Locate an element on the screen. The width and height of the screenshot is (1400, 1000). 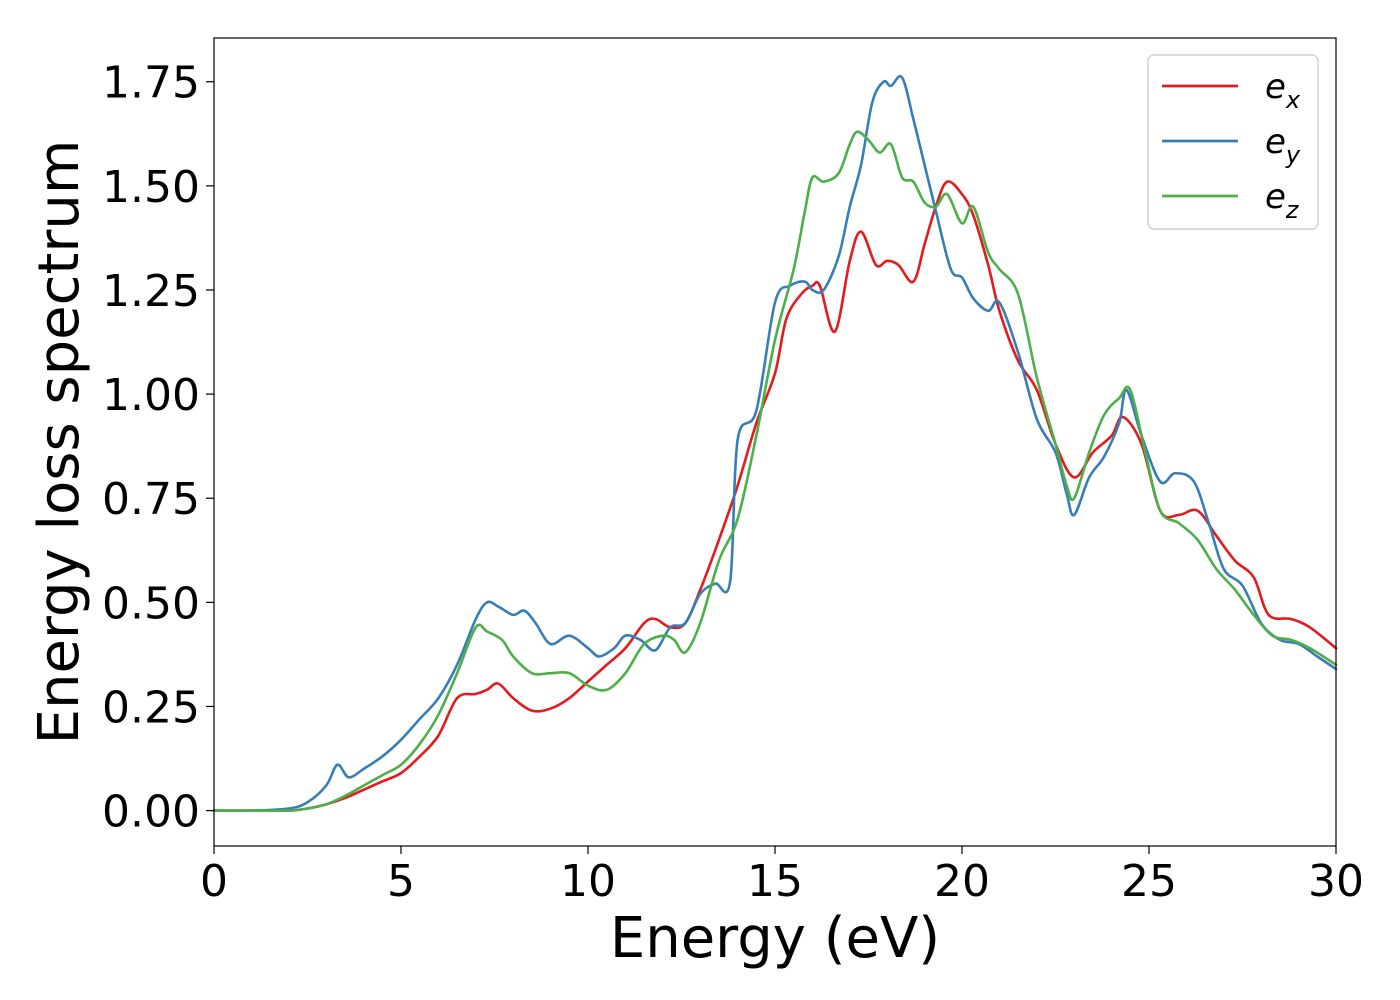
x-tick-label: 20 is located at coordinates (962, 881).